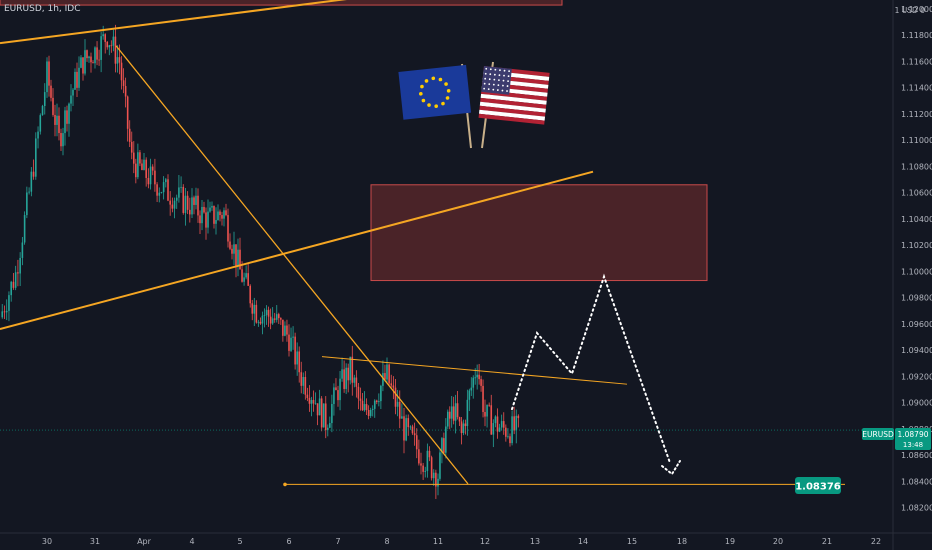 This screenshot has width=932, height=550. What do you see at coordinates (916, 9) in the screenshot?
I see `y-tick-label: 1.12000` at bounding box center [916, 9].